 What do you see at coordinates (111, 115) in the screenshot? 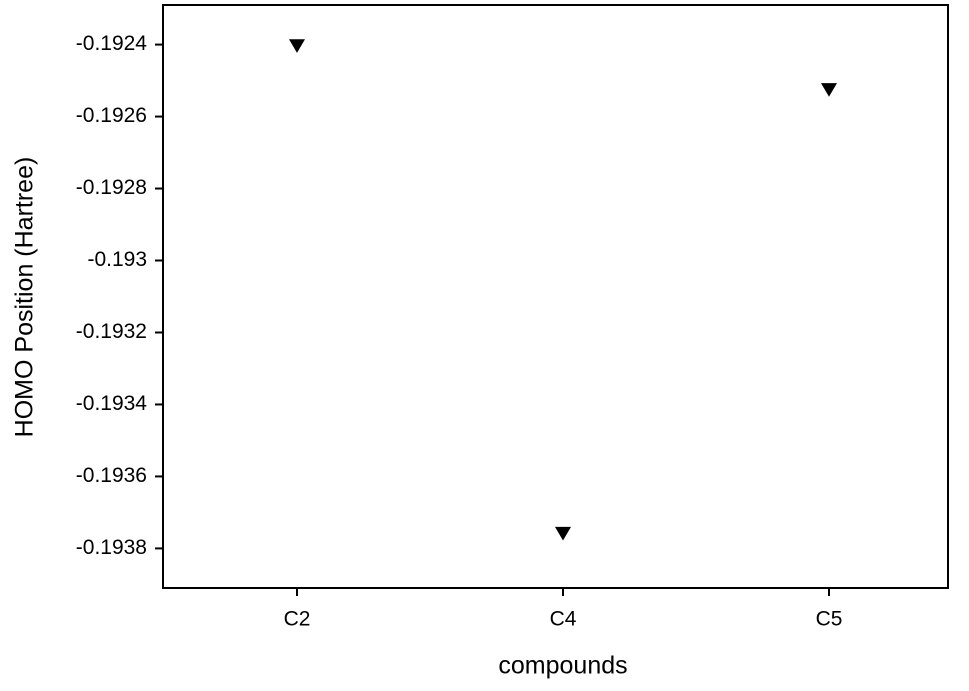
I see `y-tick-label: -0.1926` at bounding box center [111, 115].